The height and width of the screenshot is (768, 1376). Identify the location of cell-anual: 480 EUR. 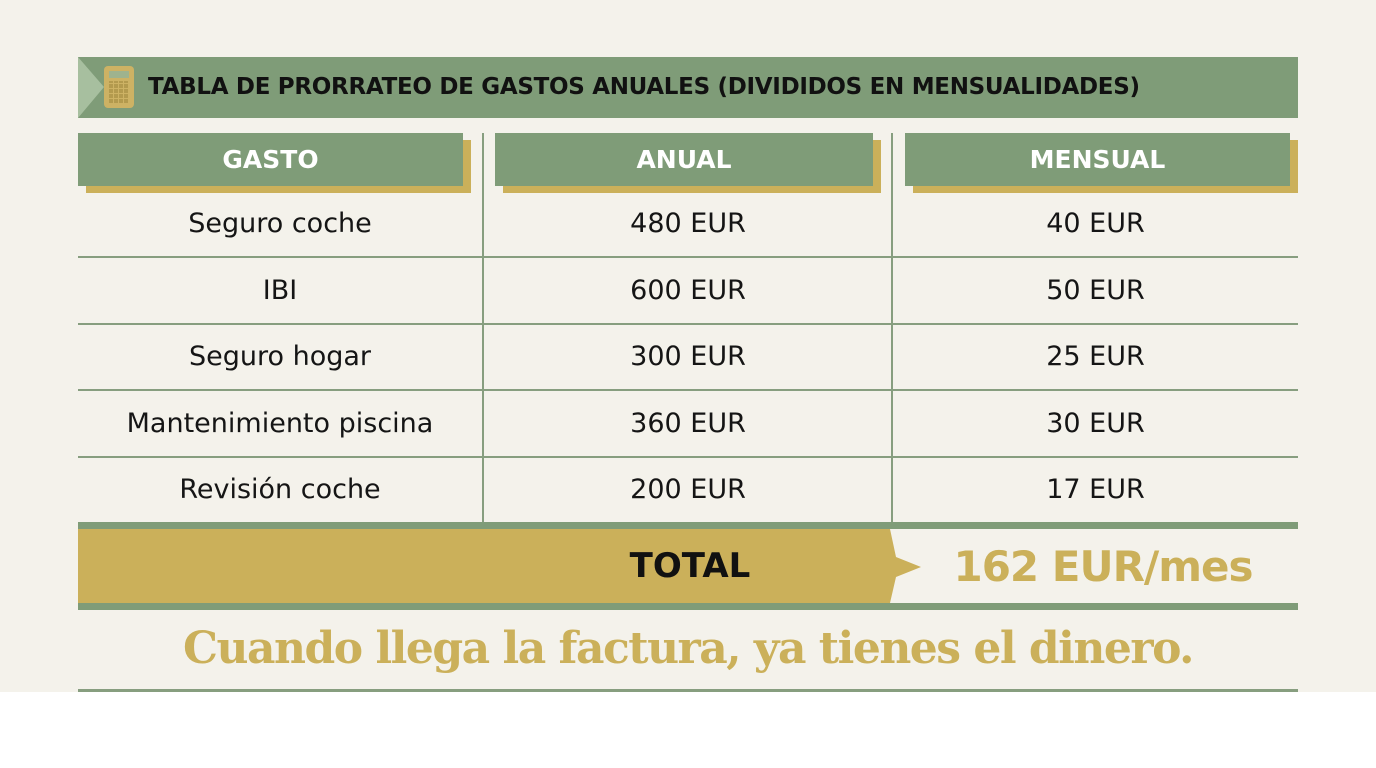
(688, 223).